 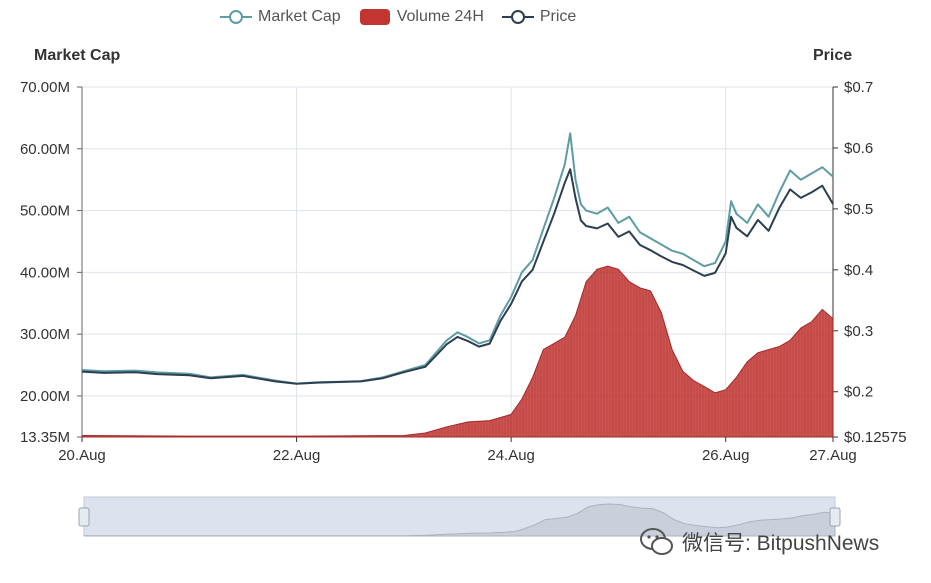 I want to click on watermark: 微信号: BitpushNews, so click(x=759, y=542).